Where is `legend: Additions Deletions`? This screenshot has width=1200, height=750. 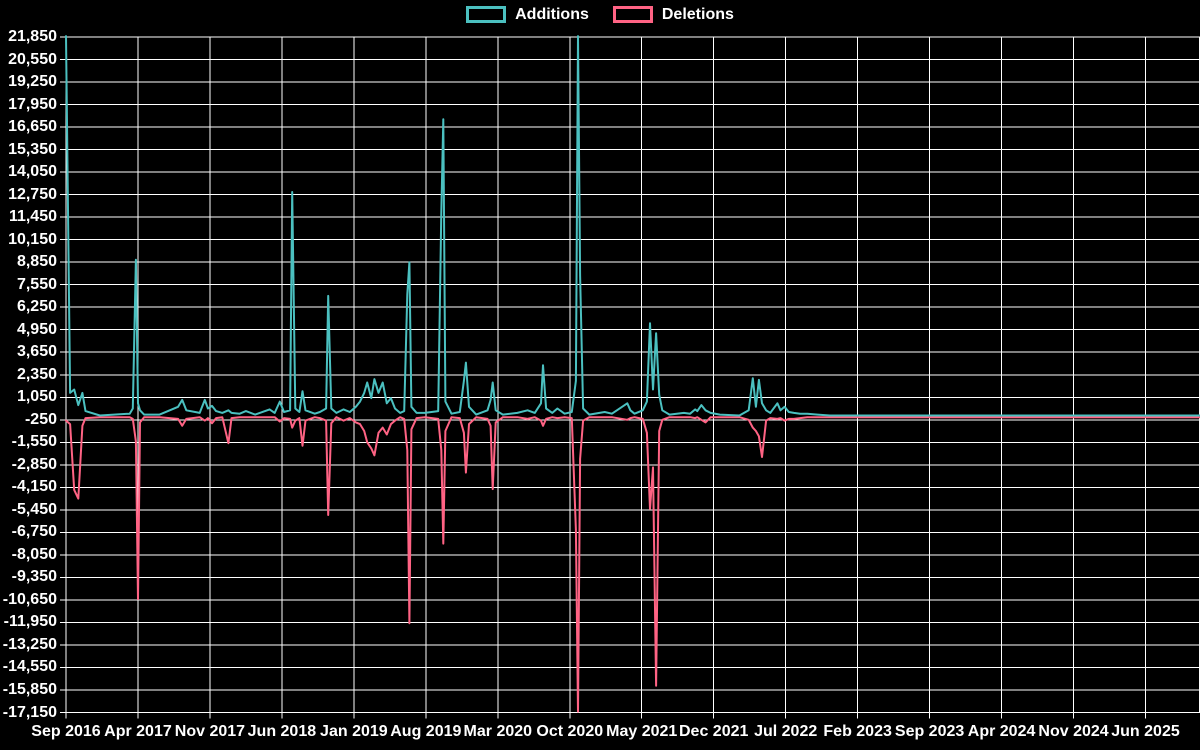 legend: Additions Deletions is located at coordinates (600, 14).